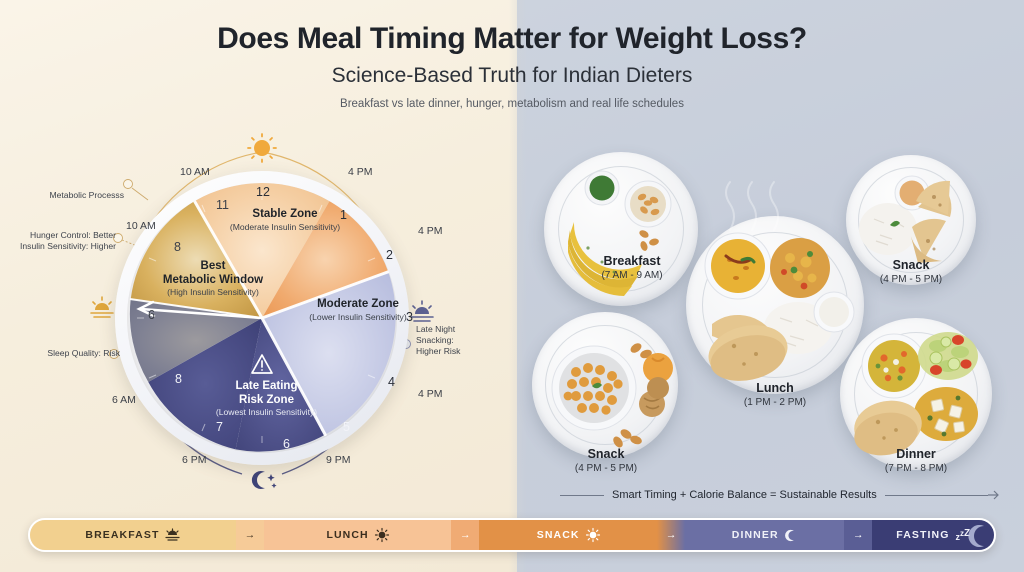 The height and width of the screenshot is (572, 1024). I want to click on hour-number-11: 11, so click(222, 205).